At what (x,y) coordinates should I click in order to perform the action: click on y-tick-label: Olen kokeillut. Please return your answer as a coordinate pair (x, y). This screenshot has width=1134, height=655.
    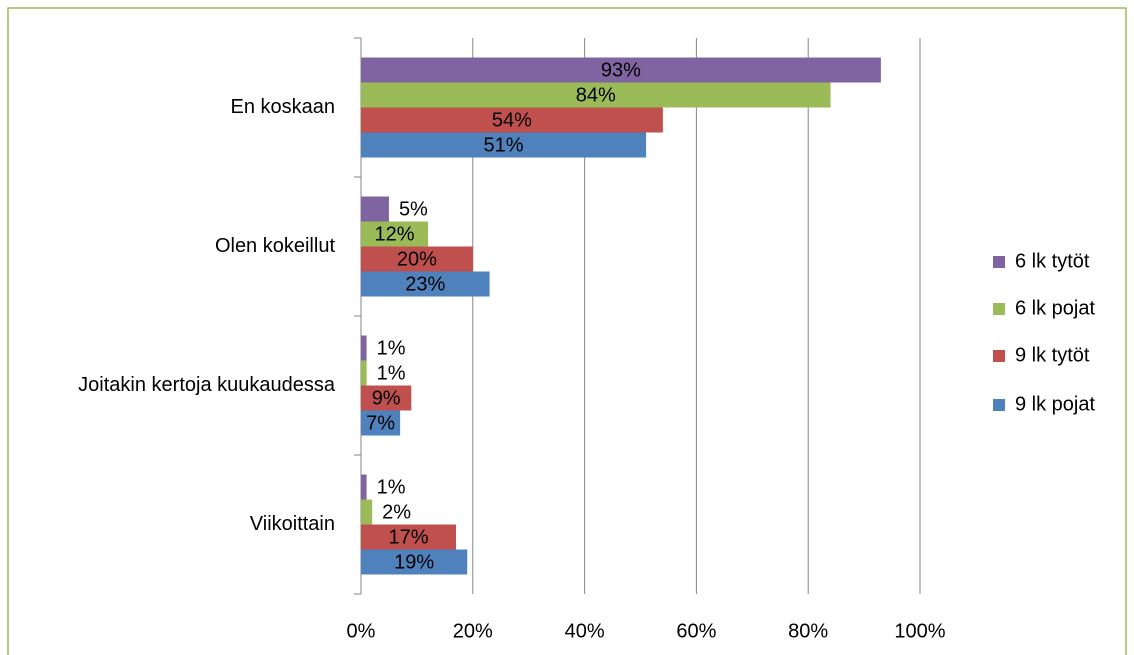
    Looking at the image, I should click on (275, 246).